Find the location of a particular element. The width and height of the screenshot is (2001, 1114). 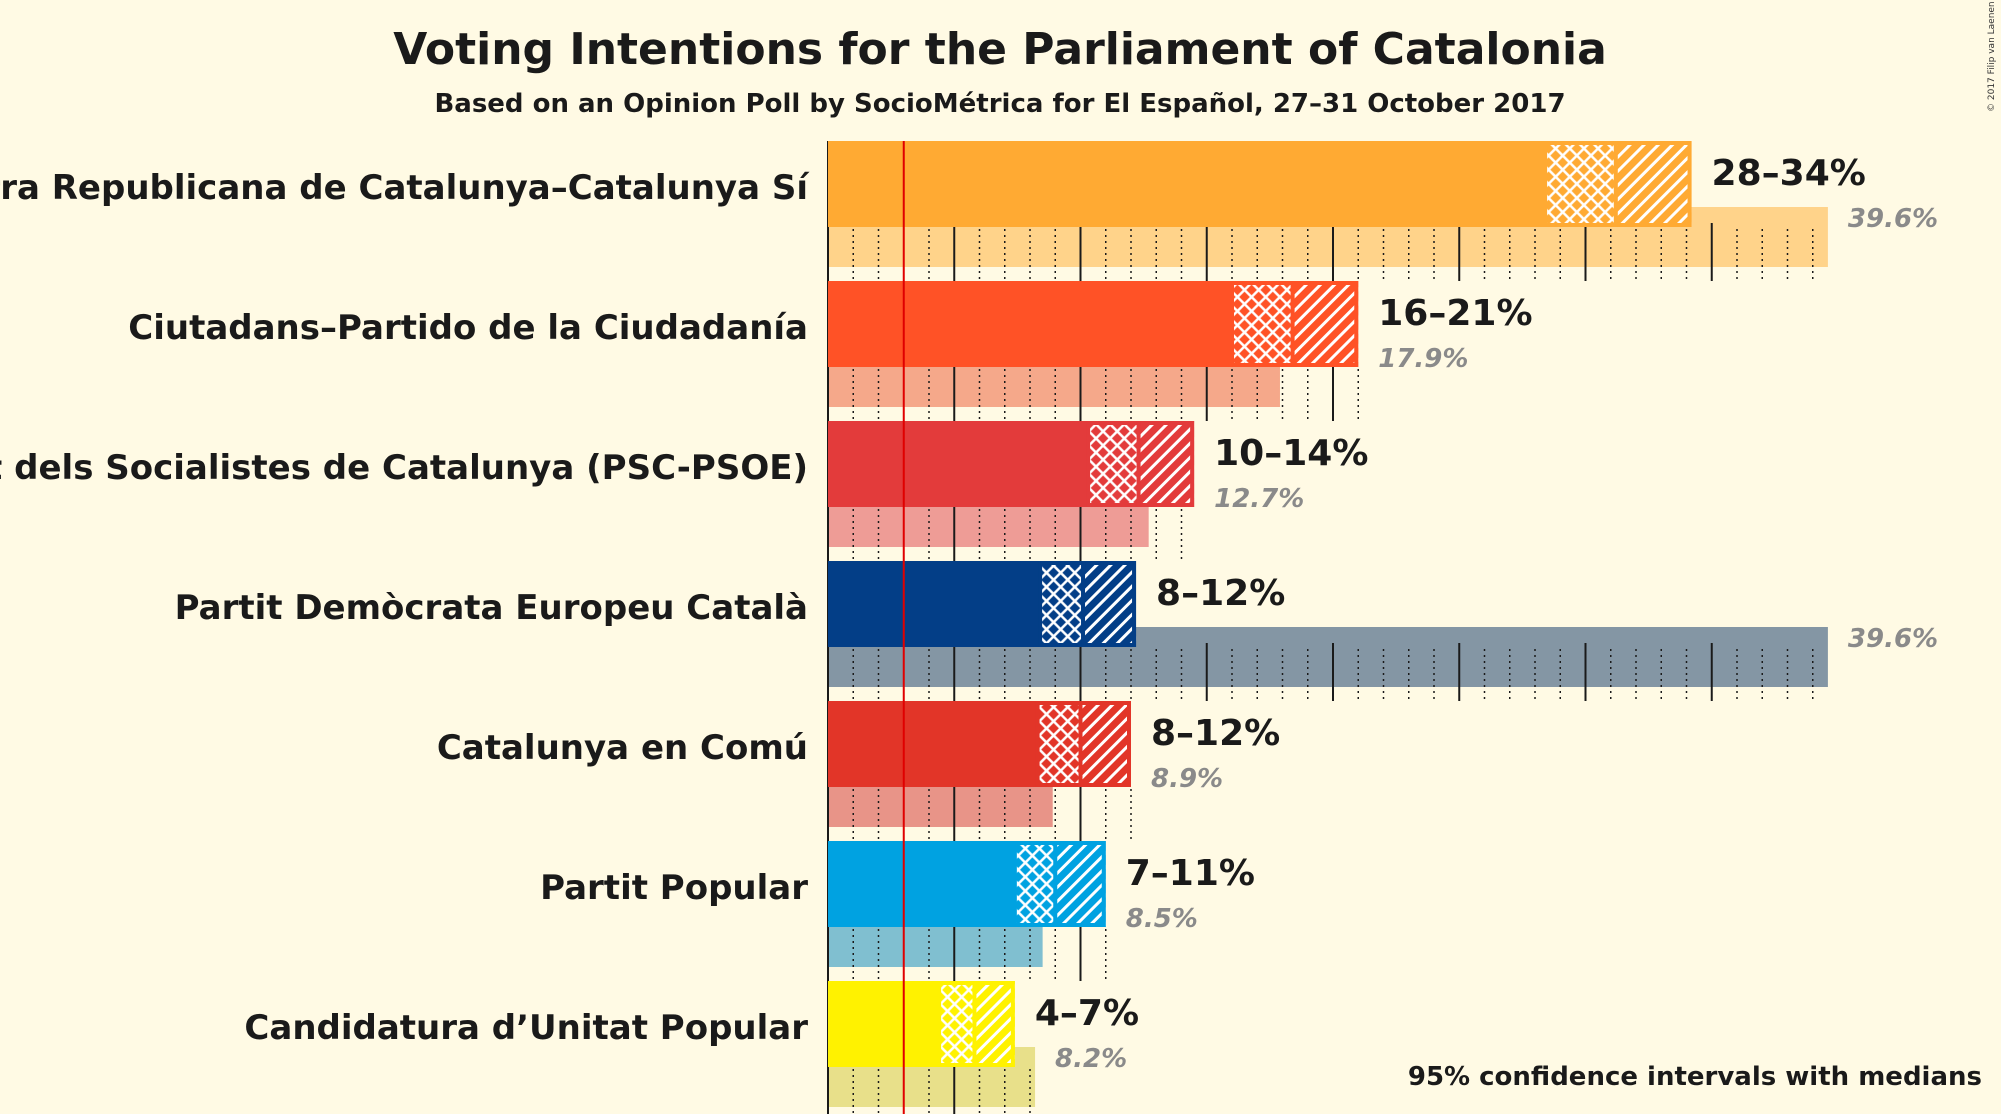

range-label: 16–21% is located at coordinates (1455, 313).